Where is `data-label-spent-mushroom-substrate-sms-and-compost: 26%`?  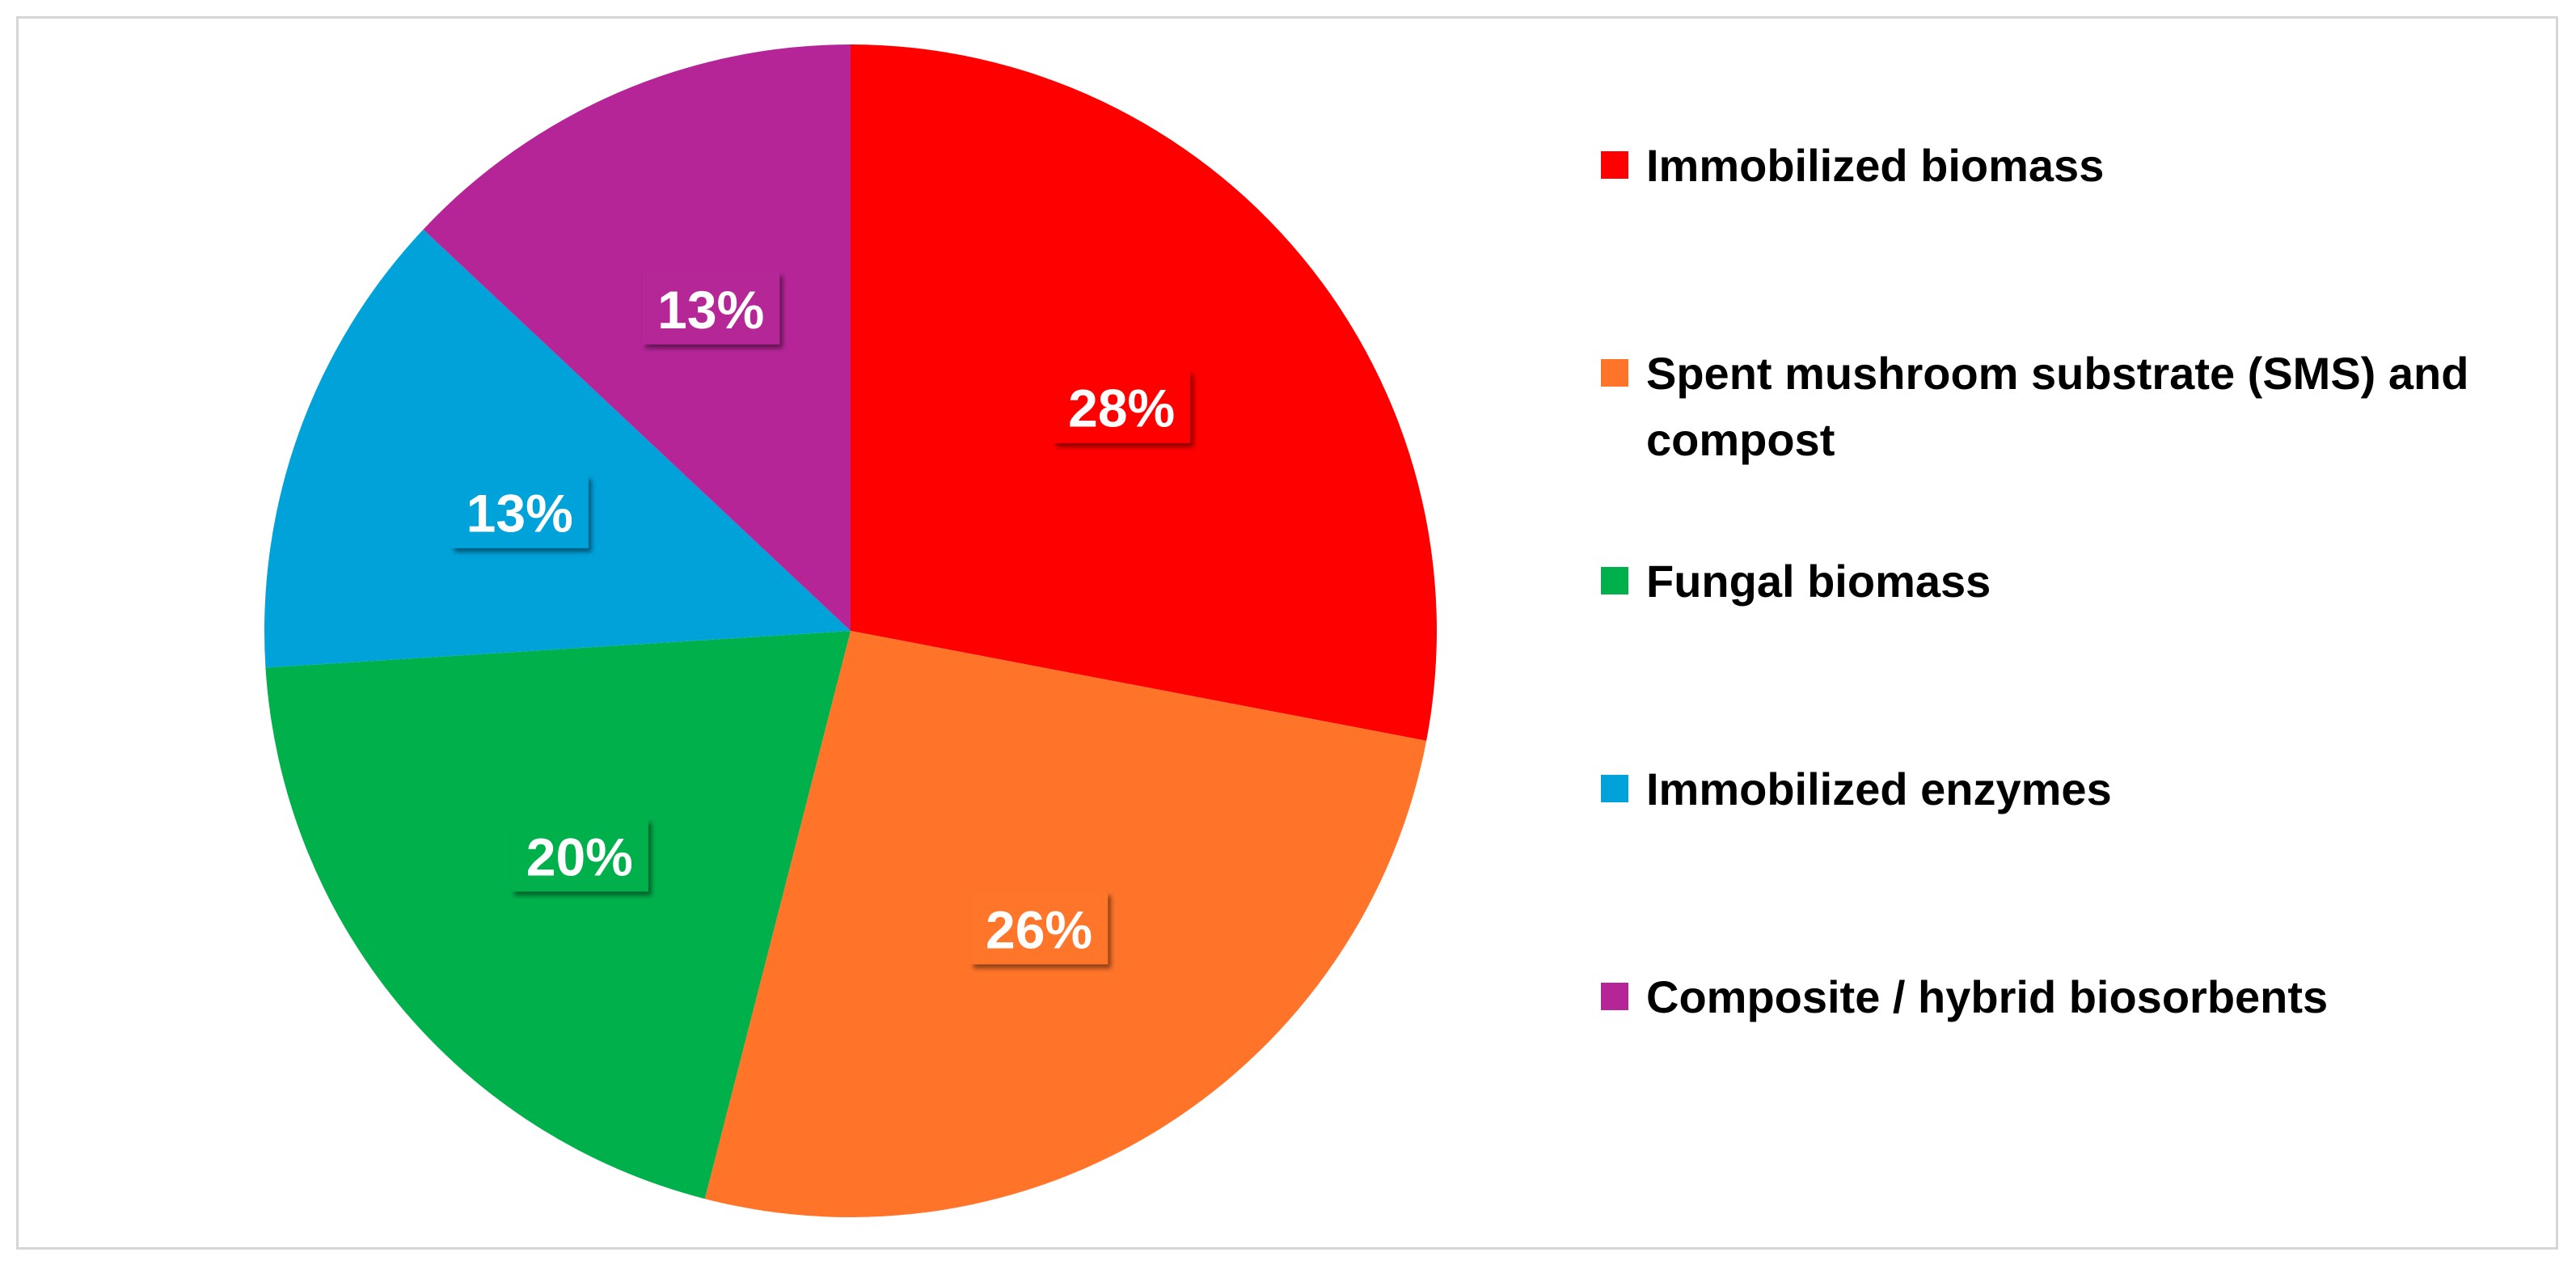 data-label-spent-mushroom-substrate-sms-and-compost: 26% is located at coordinates (1039, 928).